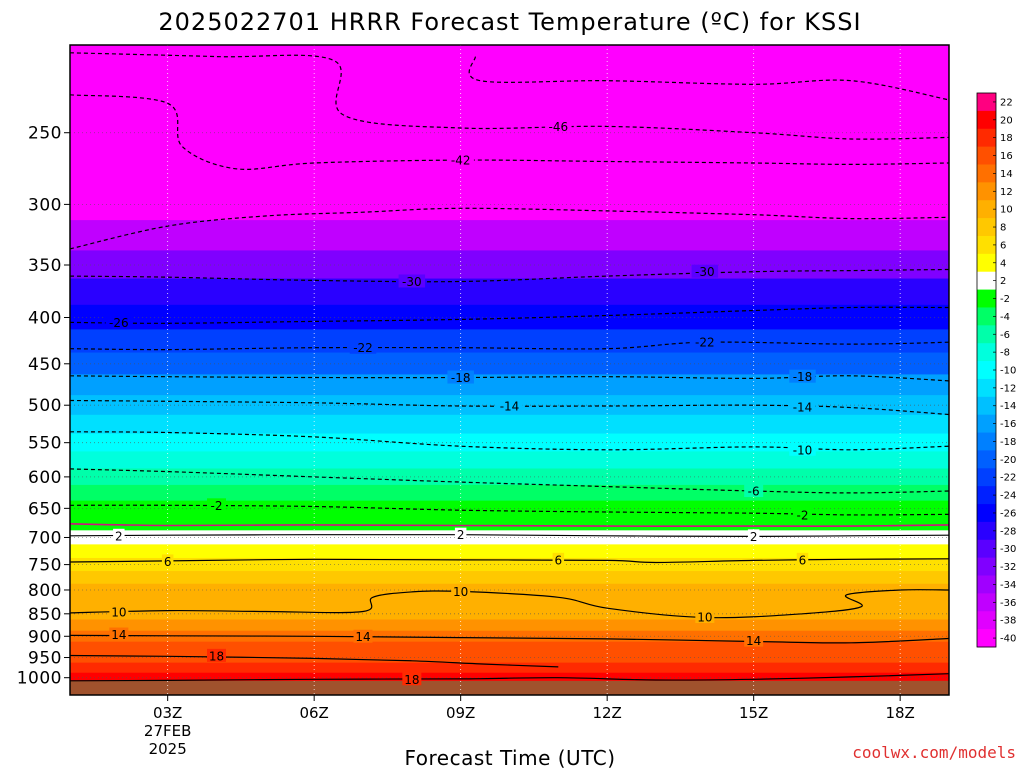 Image resolution: width=1024 pixels, height=768 pixels. I want to click on colorbar-label: -16, so click(1008, 424).